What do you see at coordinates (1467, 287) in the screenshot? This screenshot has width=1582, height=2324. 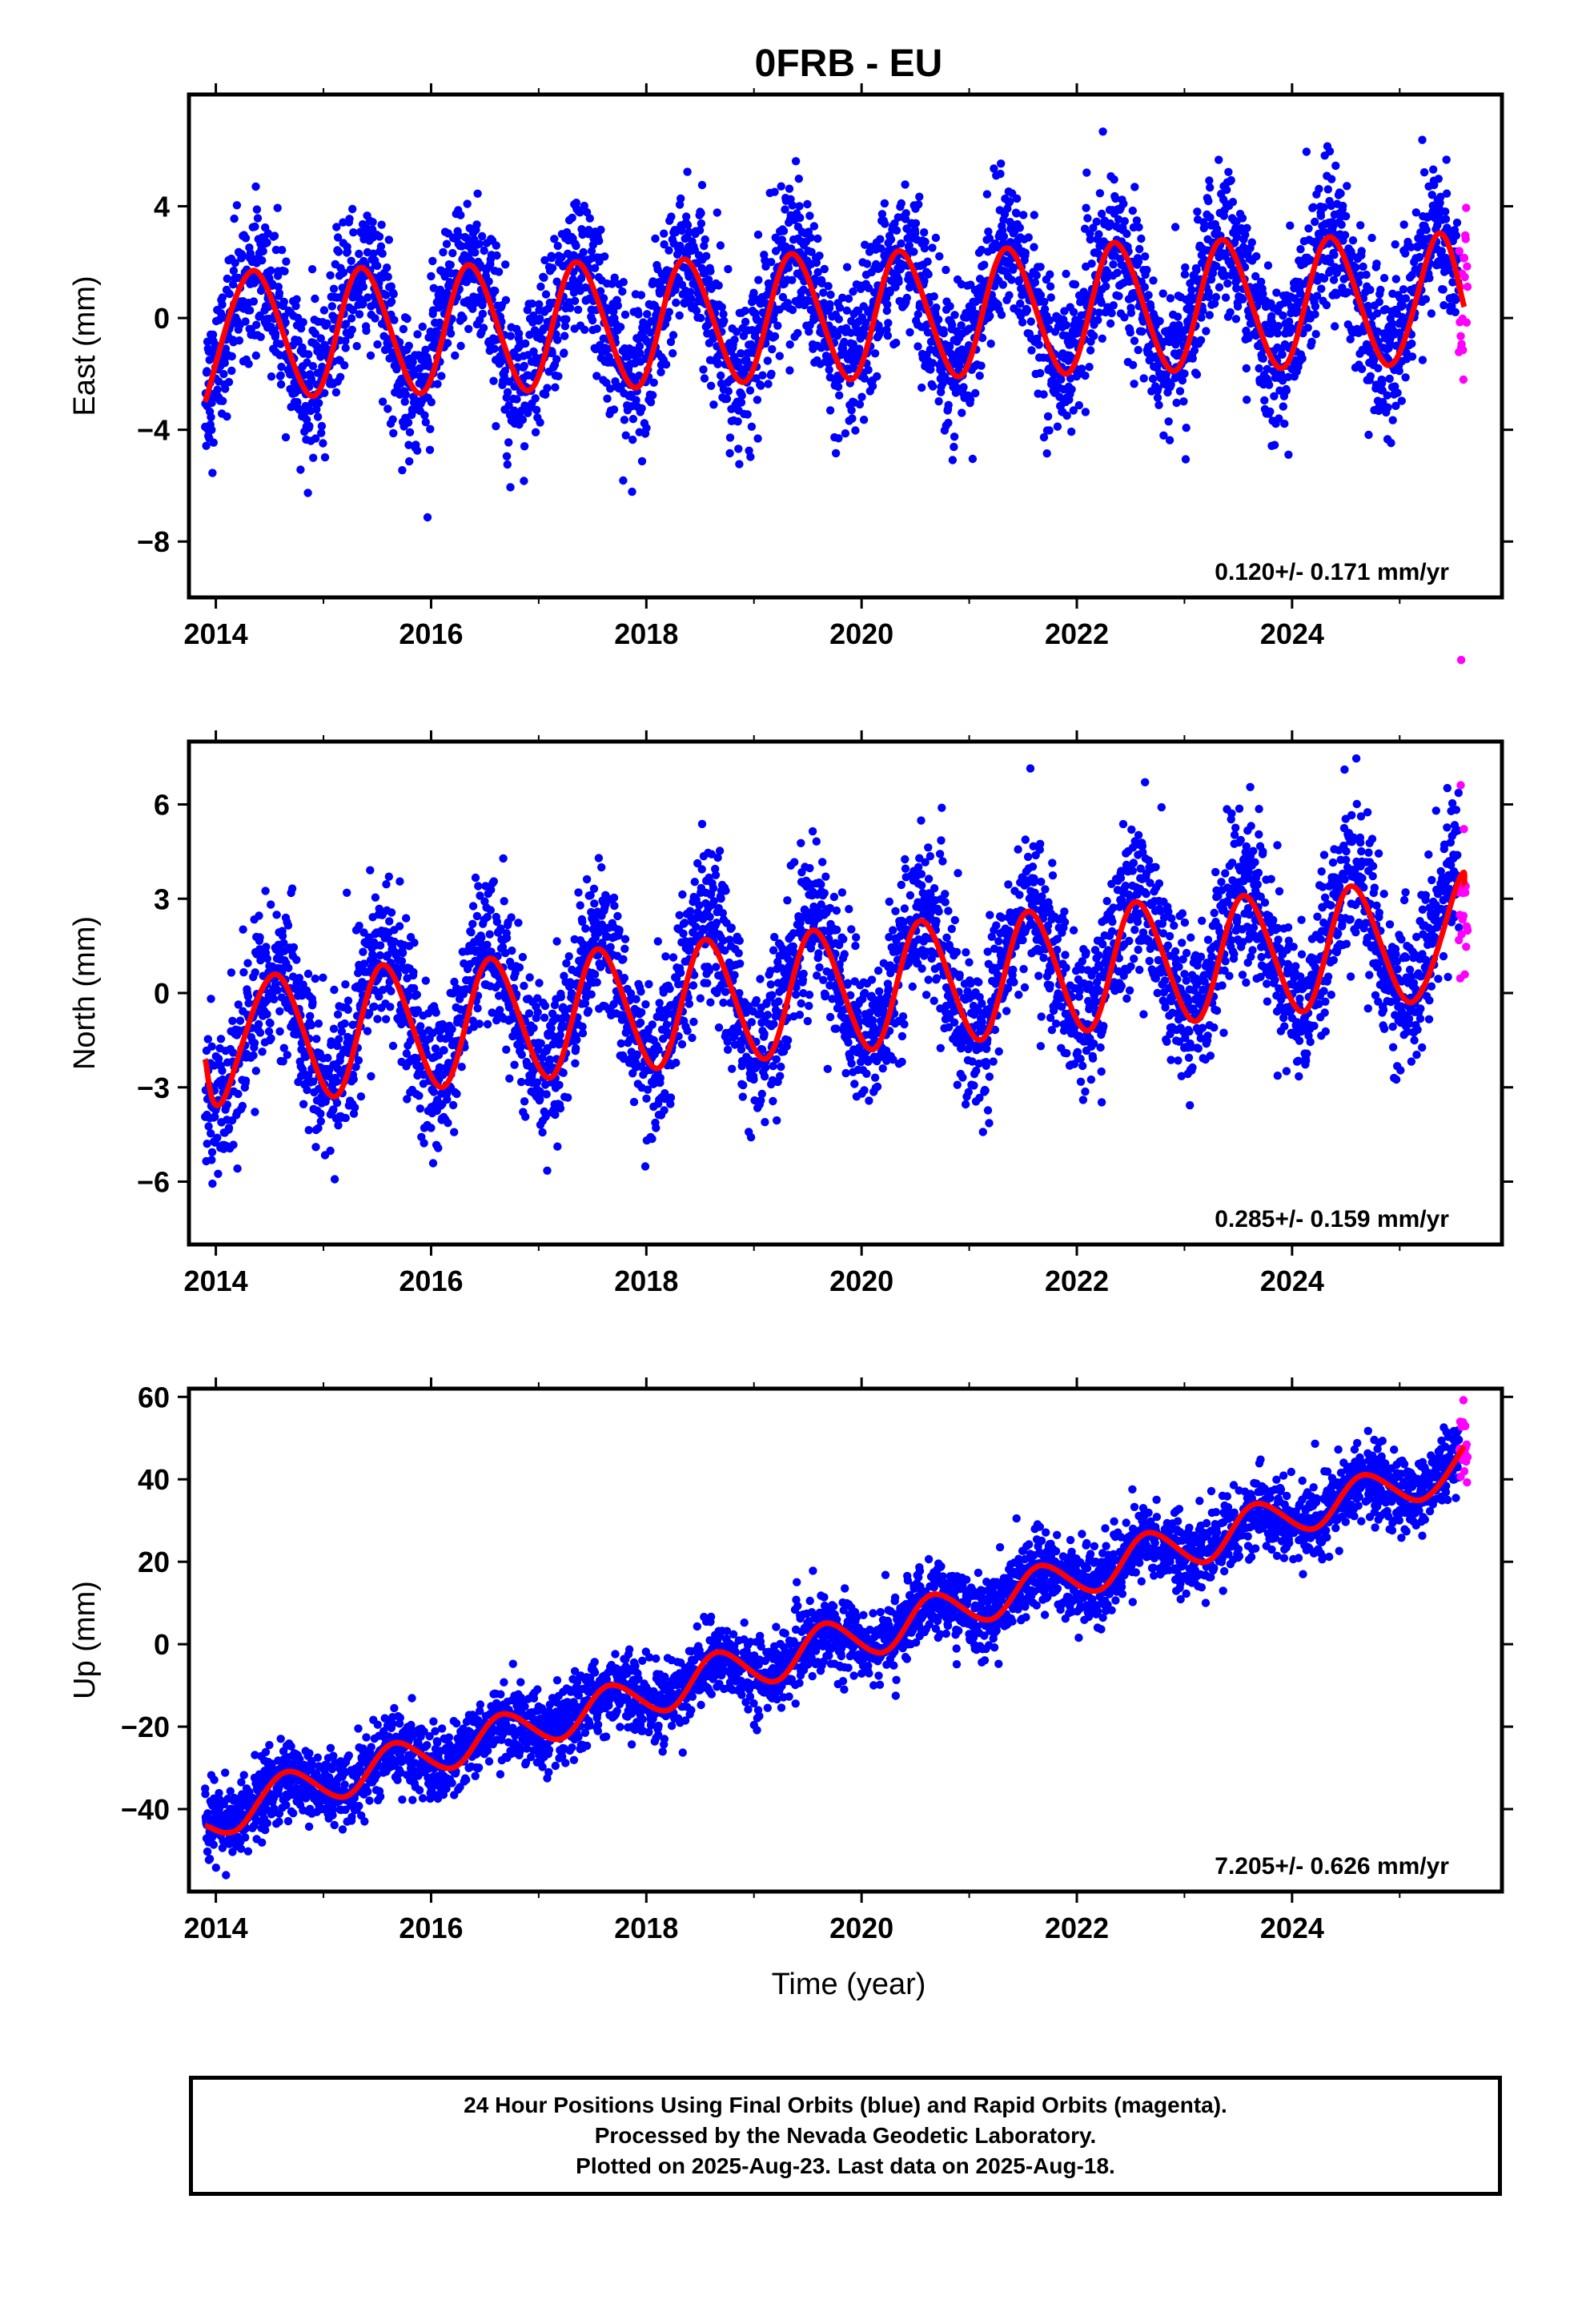 I see `rapid-point` at bounding box center [1467, 287].